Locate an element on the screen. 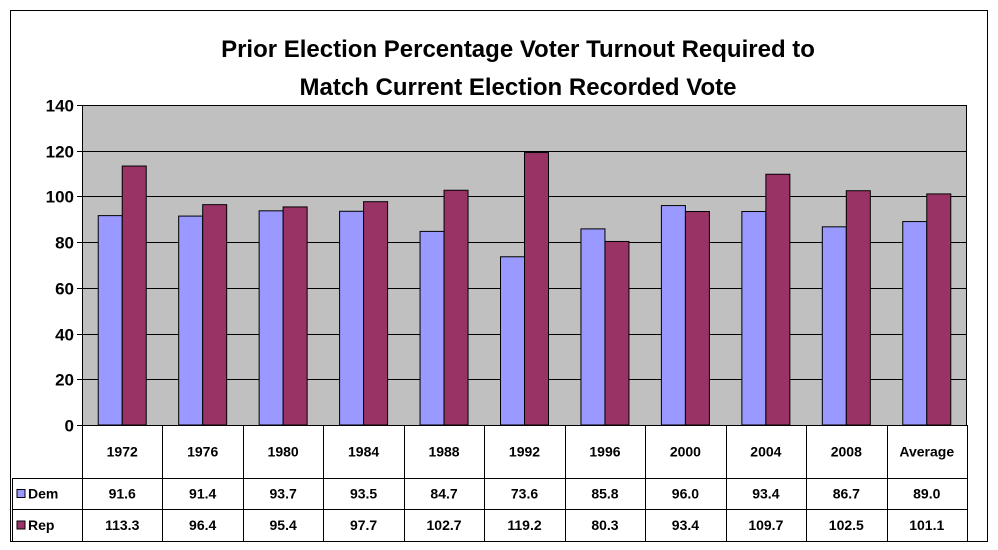 This screenshot has width=998, height=550. data-label-dem: 85.8 is located at coordinates (604, 494).